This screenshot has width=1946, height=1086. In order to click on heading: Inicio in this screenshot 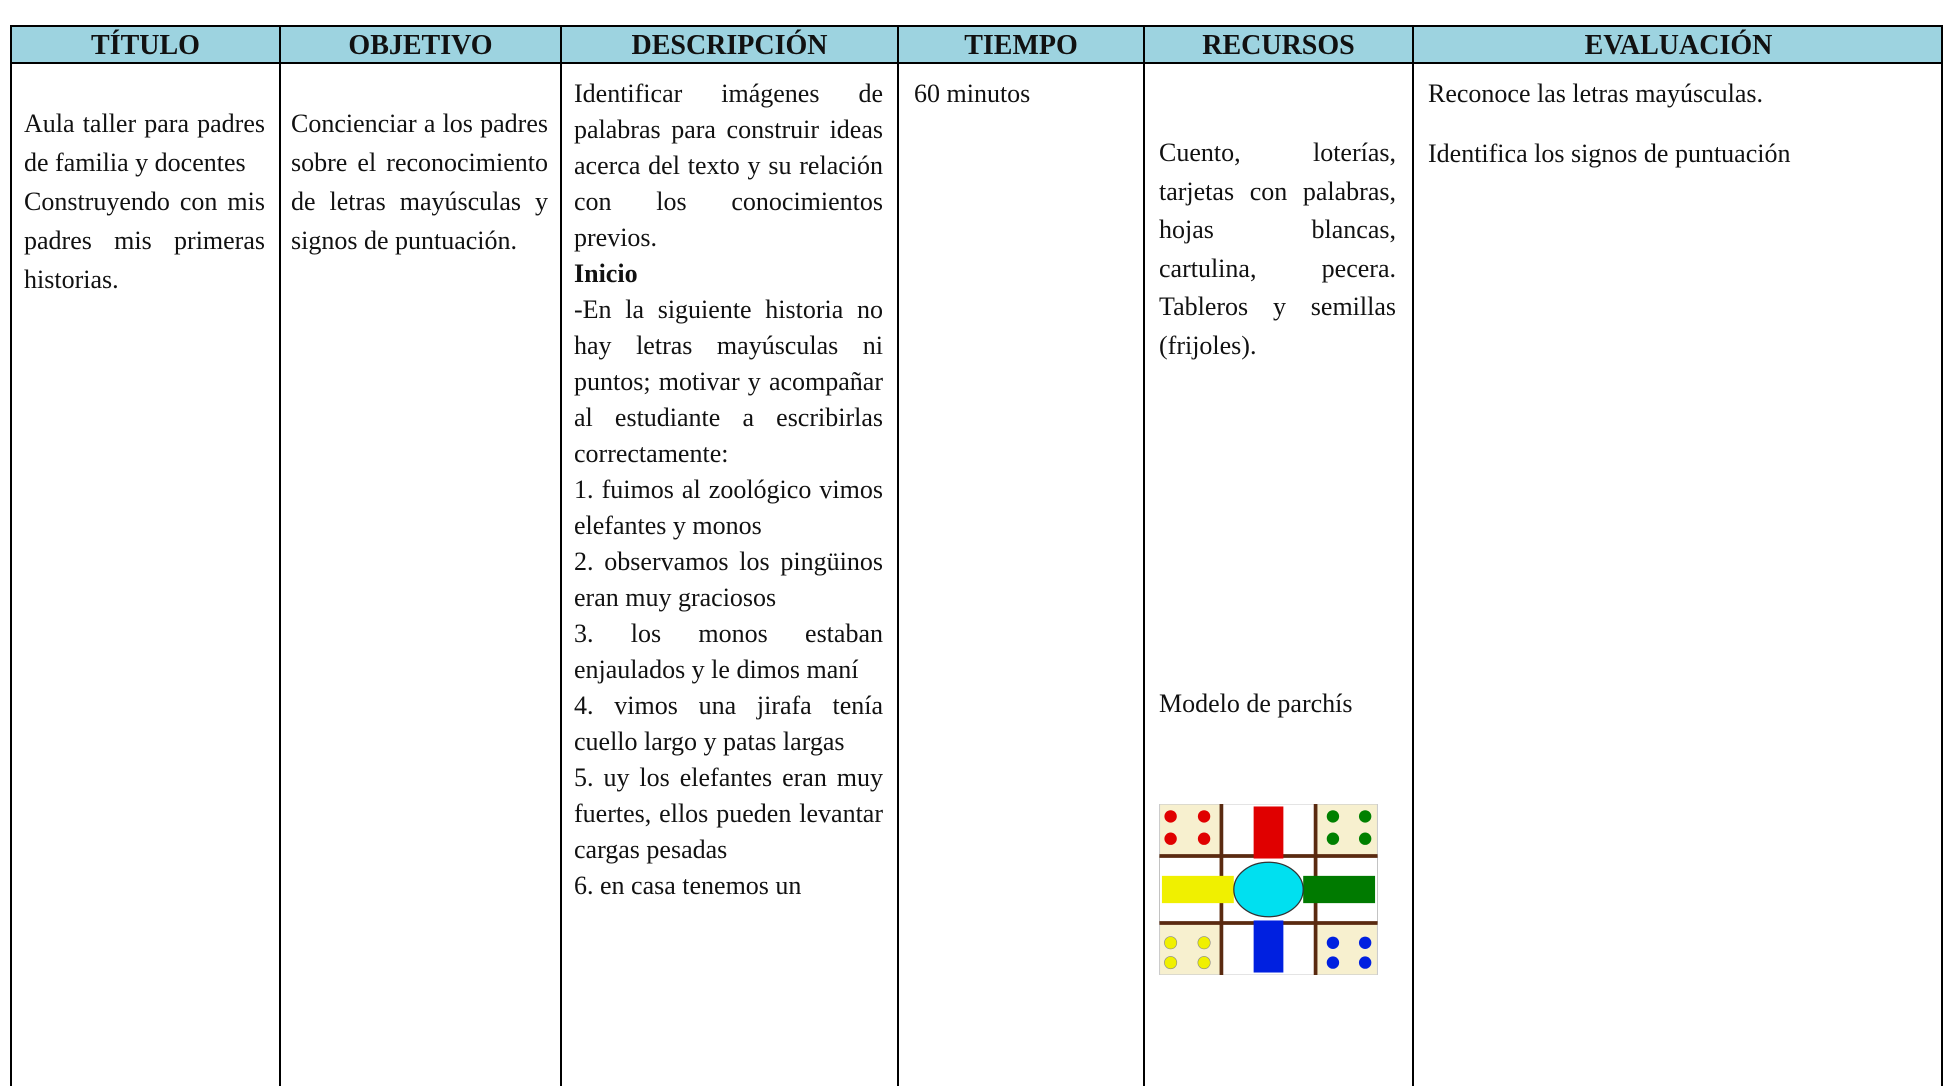, I will do `click(606, 273)`.